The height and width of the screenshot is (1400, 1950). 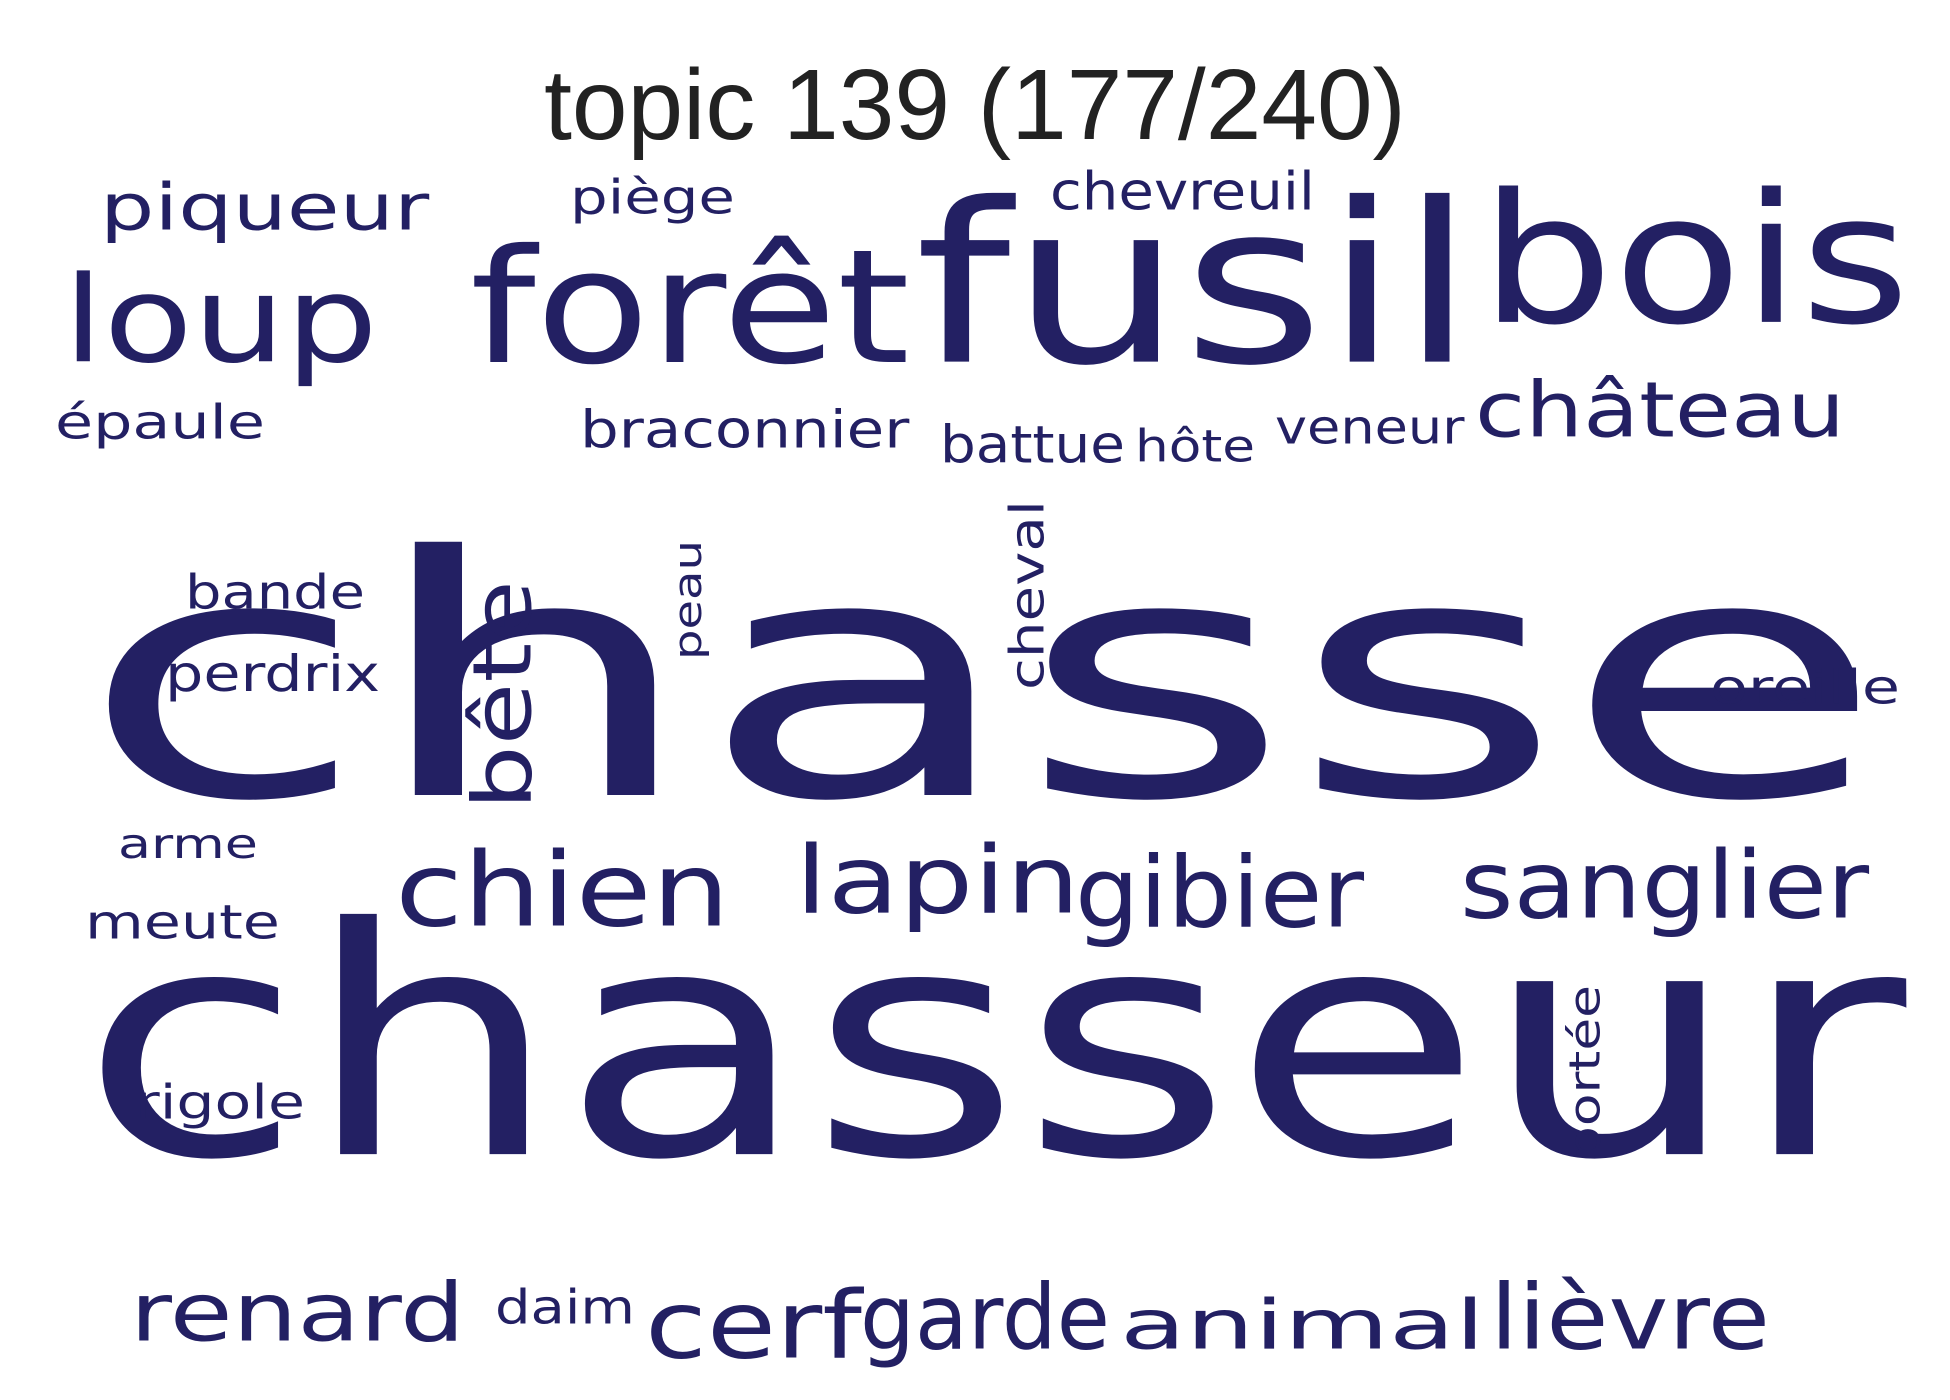 I want to click on chart-title: topic 139 (177/240), so click(x=975, y=105).